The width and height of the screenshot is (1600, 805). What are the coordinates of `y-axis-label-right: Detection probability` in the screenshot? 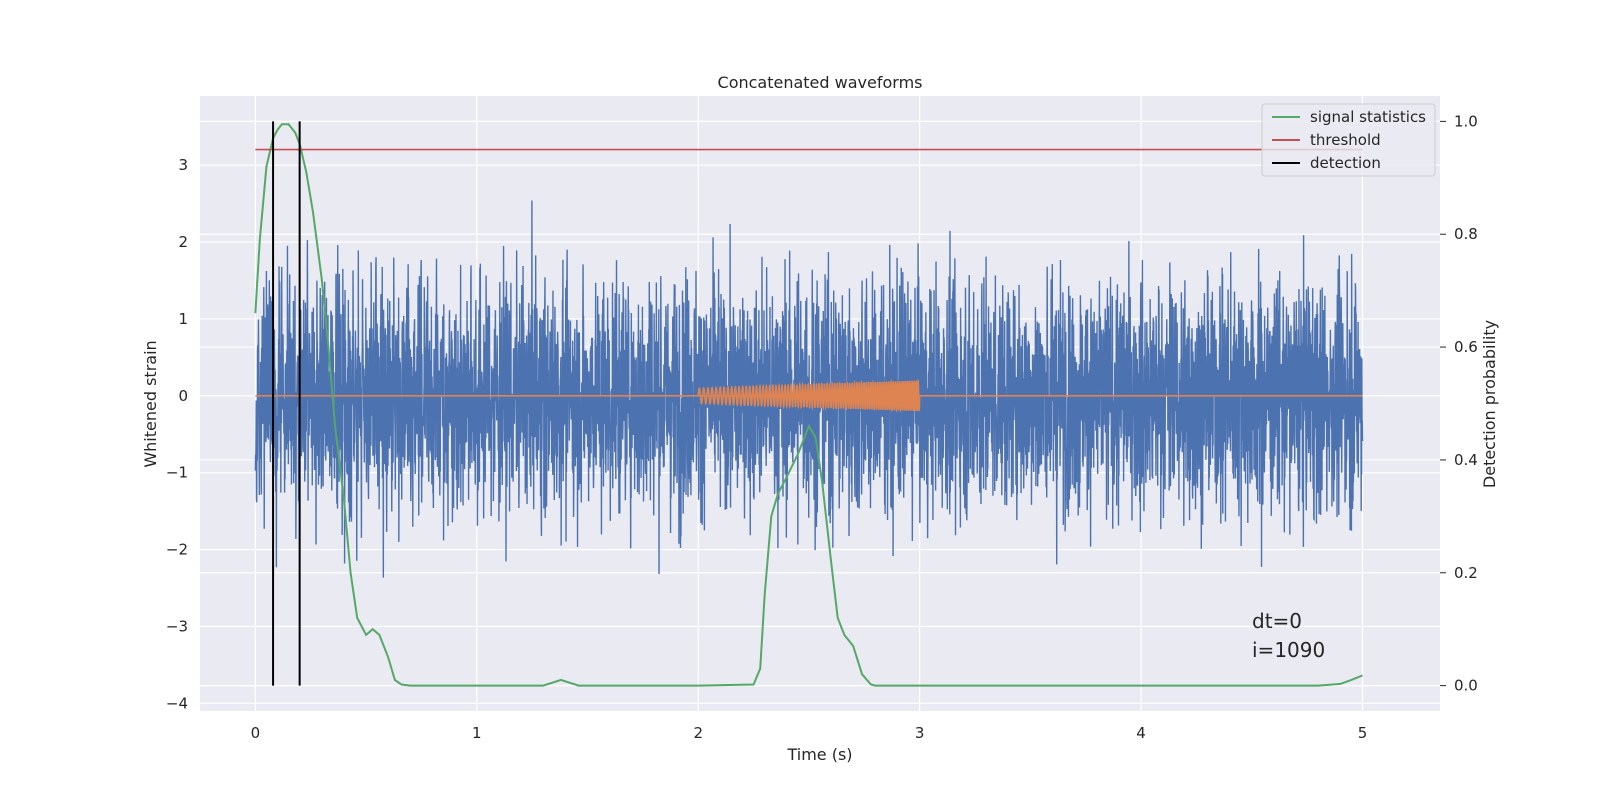 It's located at (1489, 404).